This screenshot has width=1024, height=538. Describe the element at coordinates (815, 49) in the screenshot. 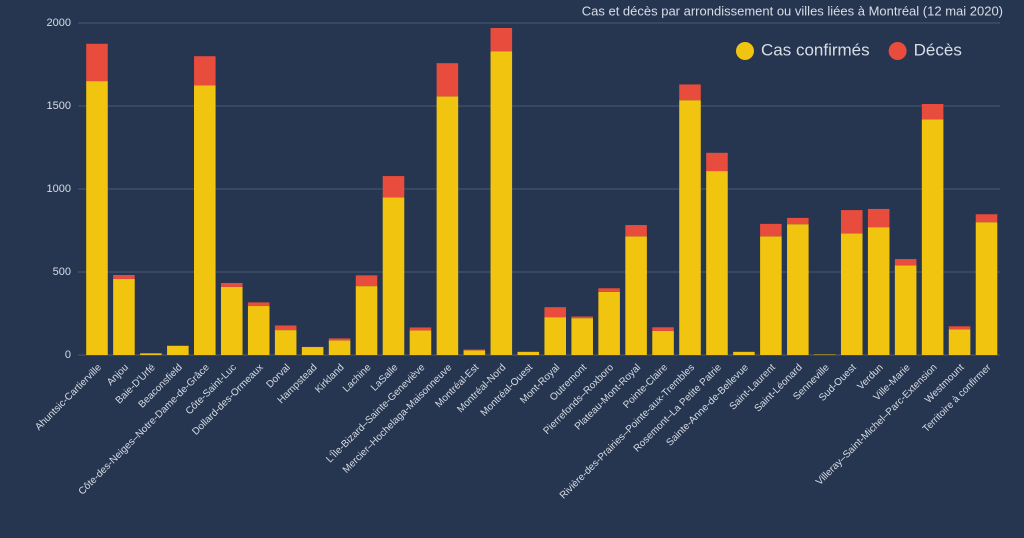

I see `legend-label: Cas confirmés` at that location.